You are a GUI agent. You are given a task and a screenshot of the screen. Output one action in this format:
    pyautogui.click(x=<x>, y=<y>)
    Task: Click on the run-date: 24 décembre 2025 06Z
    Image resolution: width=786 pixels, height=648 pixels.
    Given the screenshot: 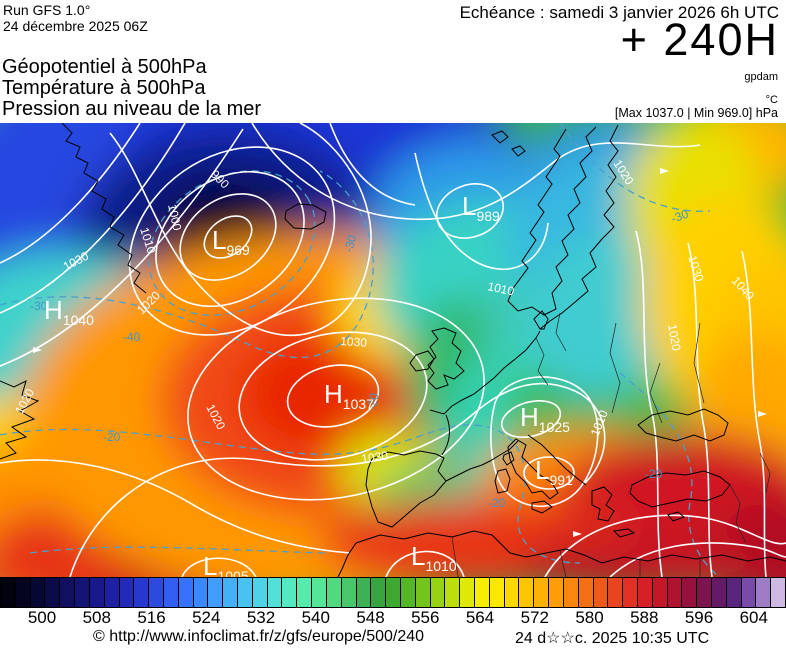 What is the action you would take?
    pyautogui.click(x=75, y=26)
    